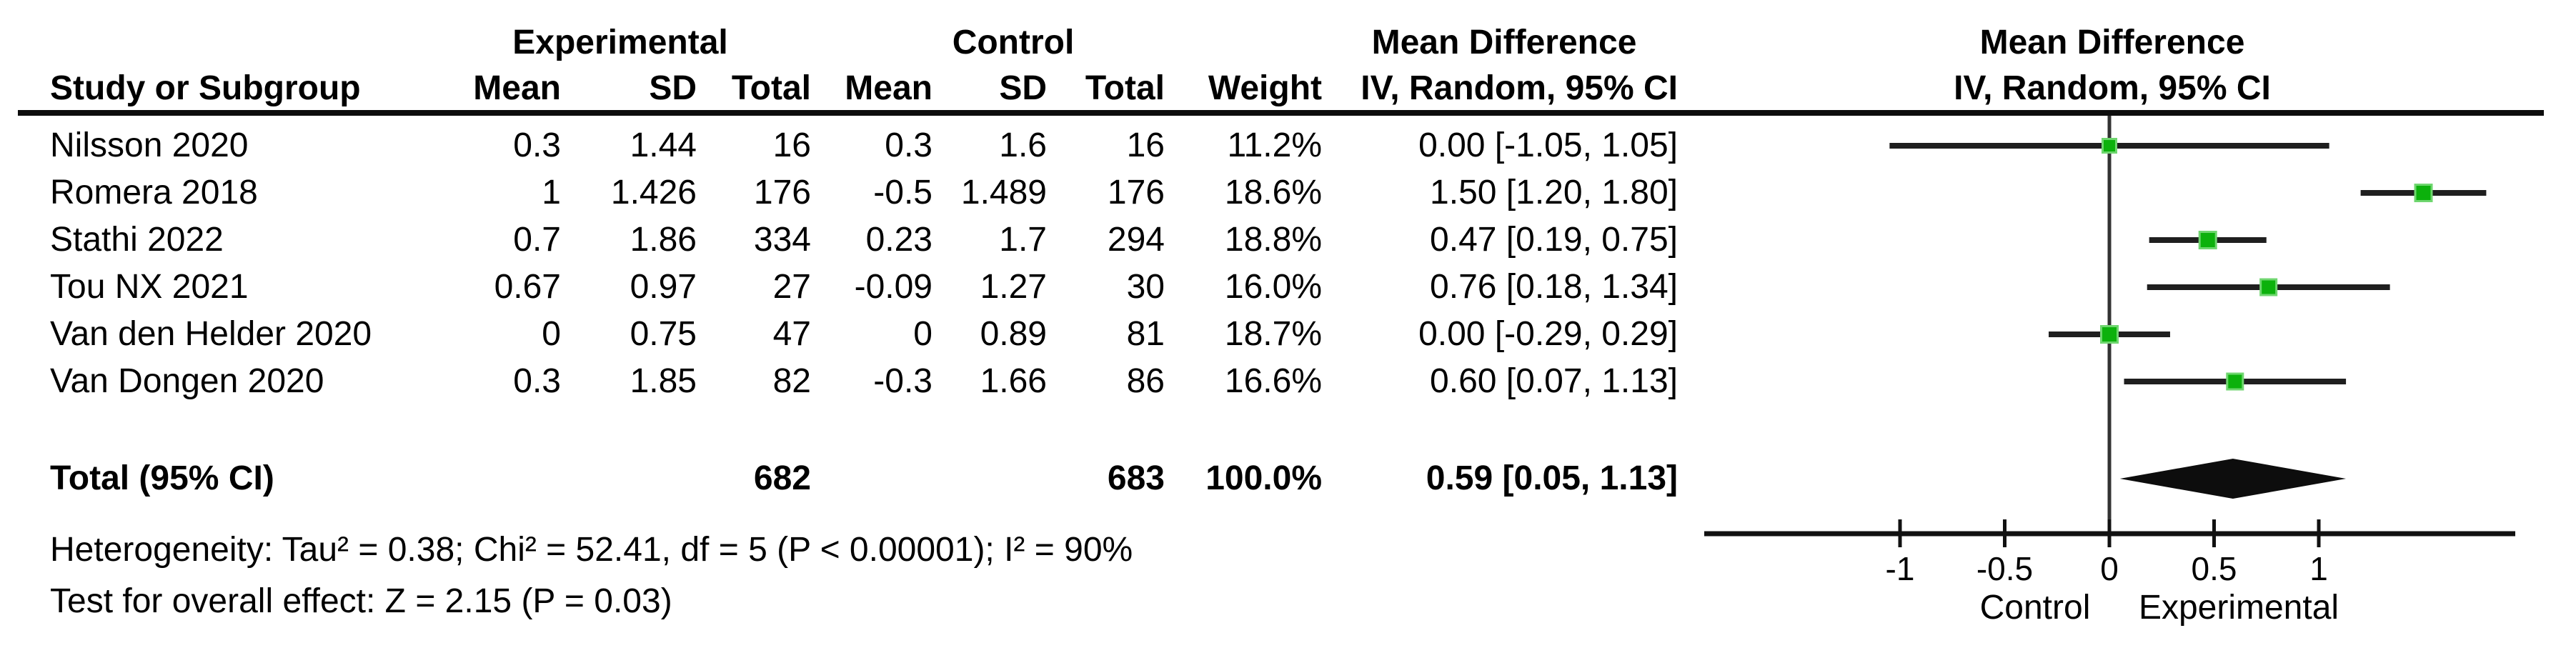  What do you see at coordinates (1136, 240) in the screenshot?
I see `cell-ctrl_total: 294` at bounding box center [1136, 240].